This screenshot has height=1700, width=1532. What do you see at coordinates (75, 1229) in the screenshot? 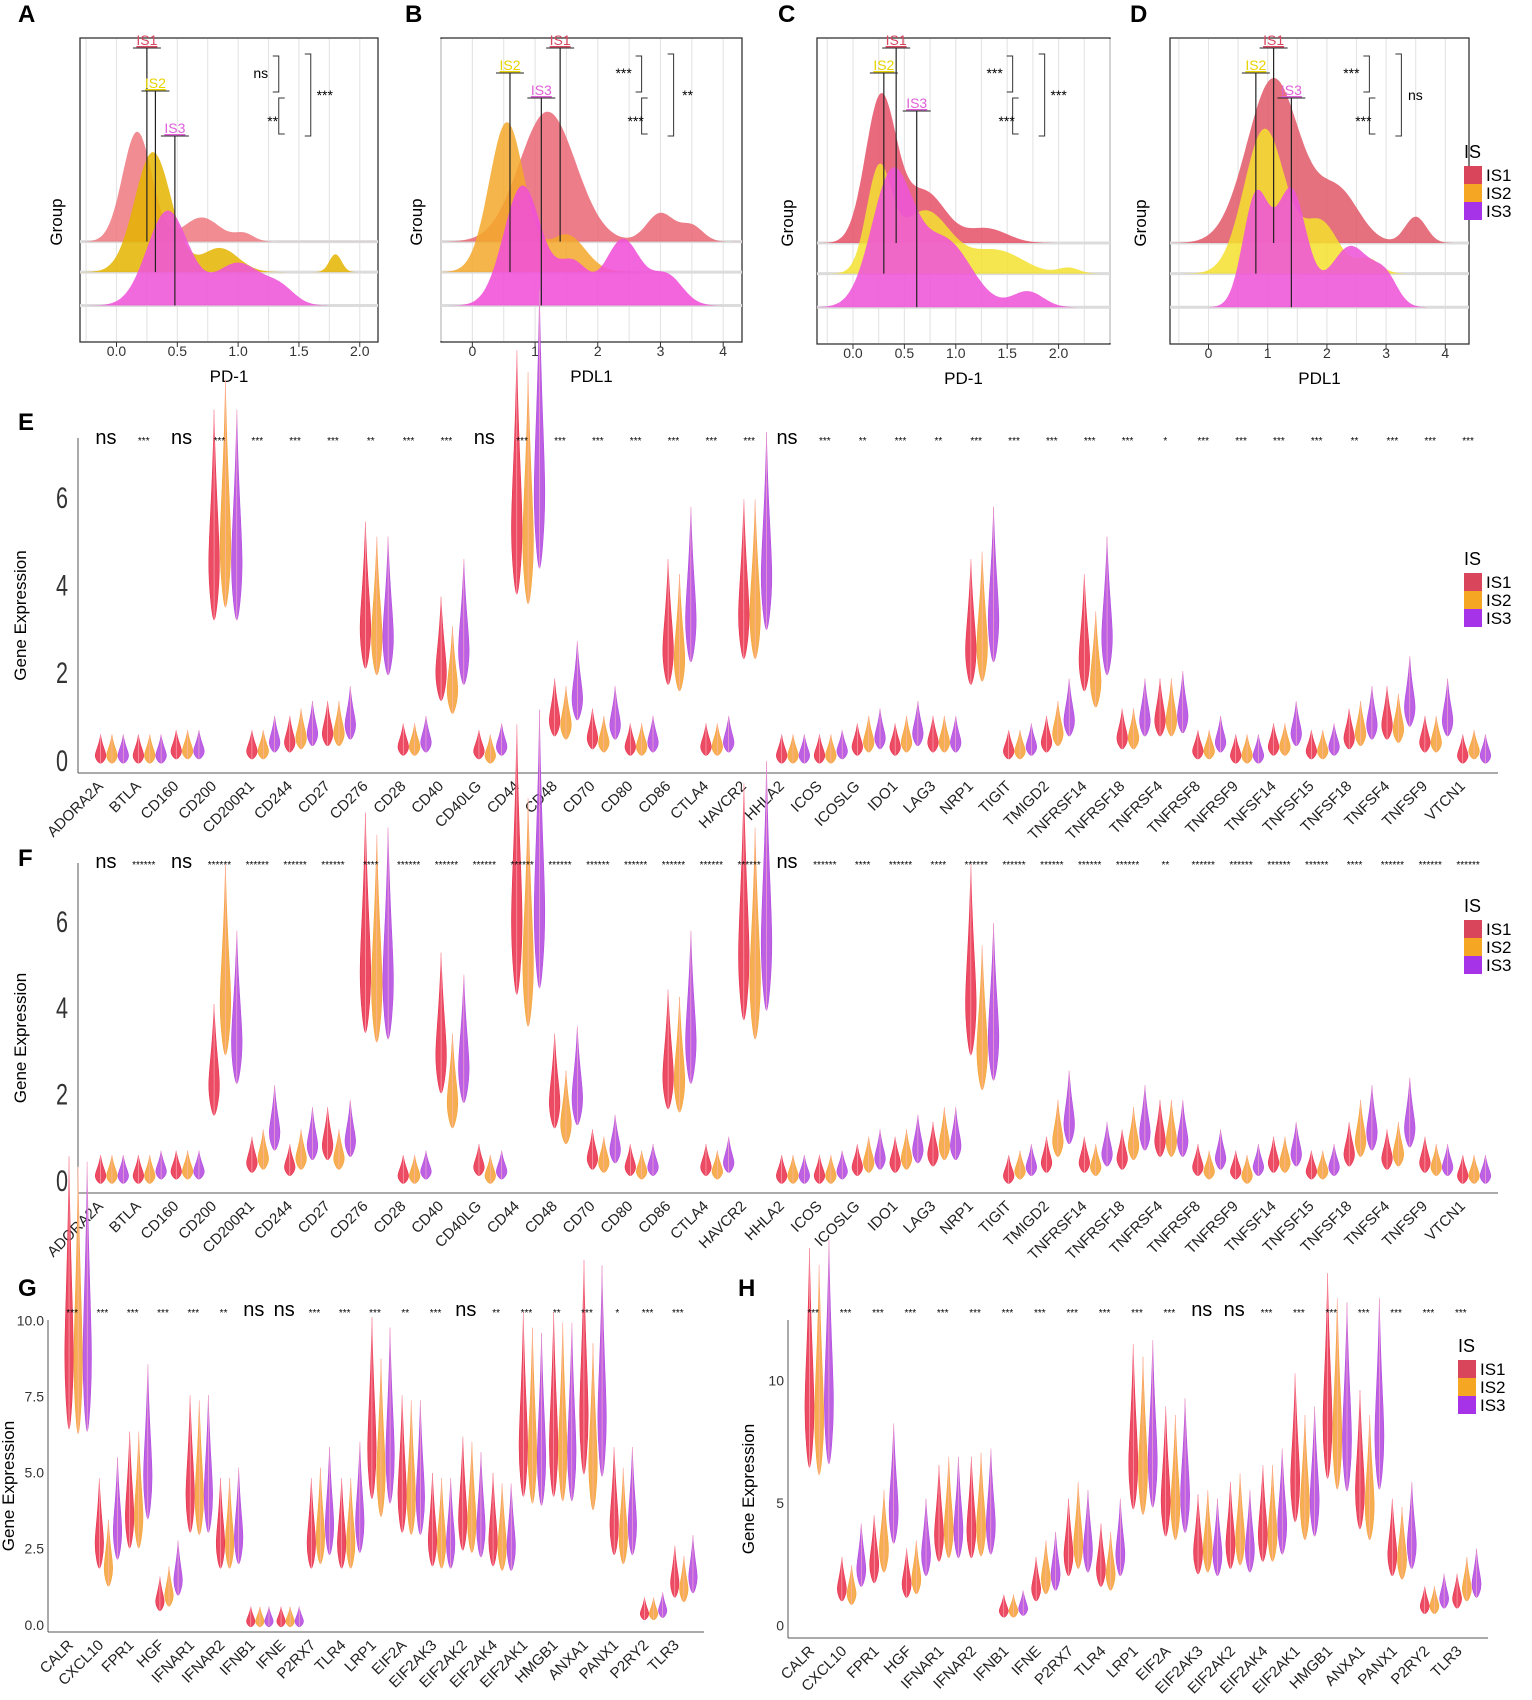
I see `category-label: ADORA2A` at bounding box center [75, 1229].